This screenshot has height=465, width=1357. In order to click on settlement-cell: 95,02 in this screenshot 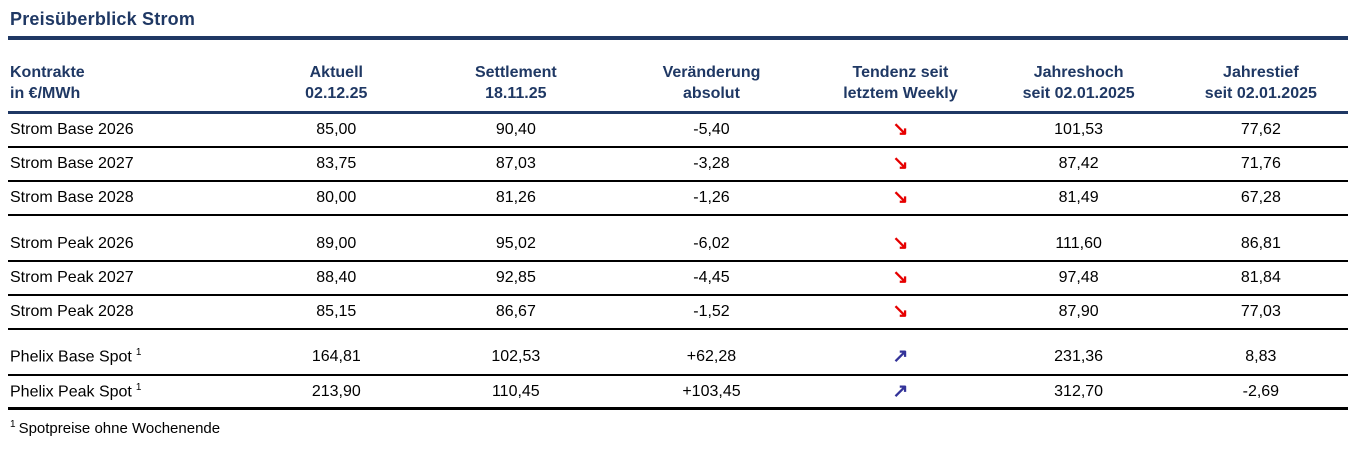, I will do `click(515, 243)`.